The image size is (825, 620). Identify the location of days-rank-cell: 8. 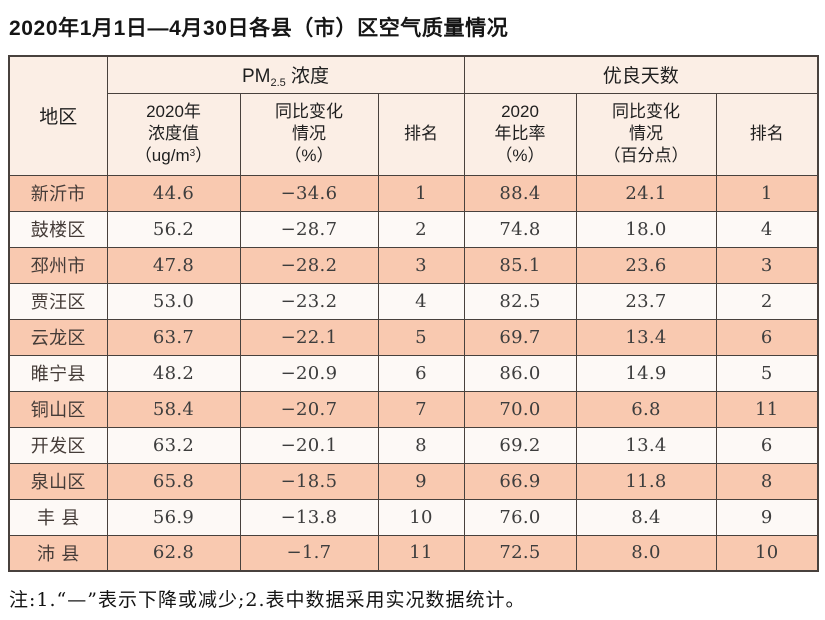
(767, 481).